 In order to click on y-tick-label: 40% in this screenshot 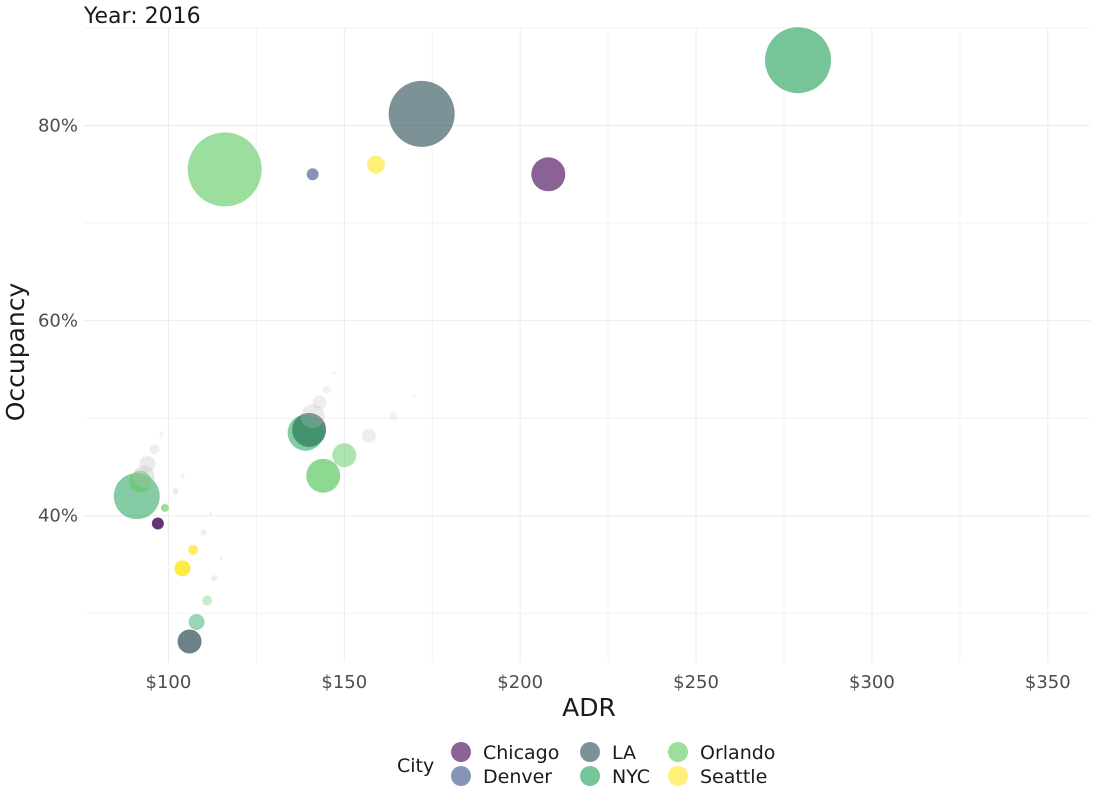, I will do `click(58, 516)`.